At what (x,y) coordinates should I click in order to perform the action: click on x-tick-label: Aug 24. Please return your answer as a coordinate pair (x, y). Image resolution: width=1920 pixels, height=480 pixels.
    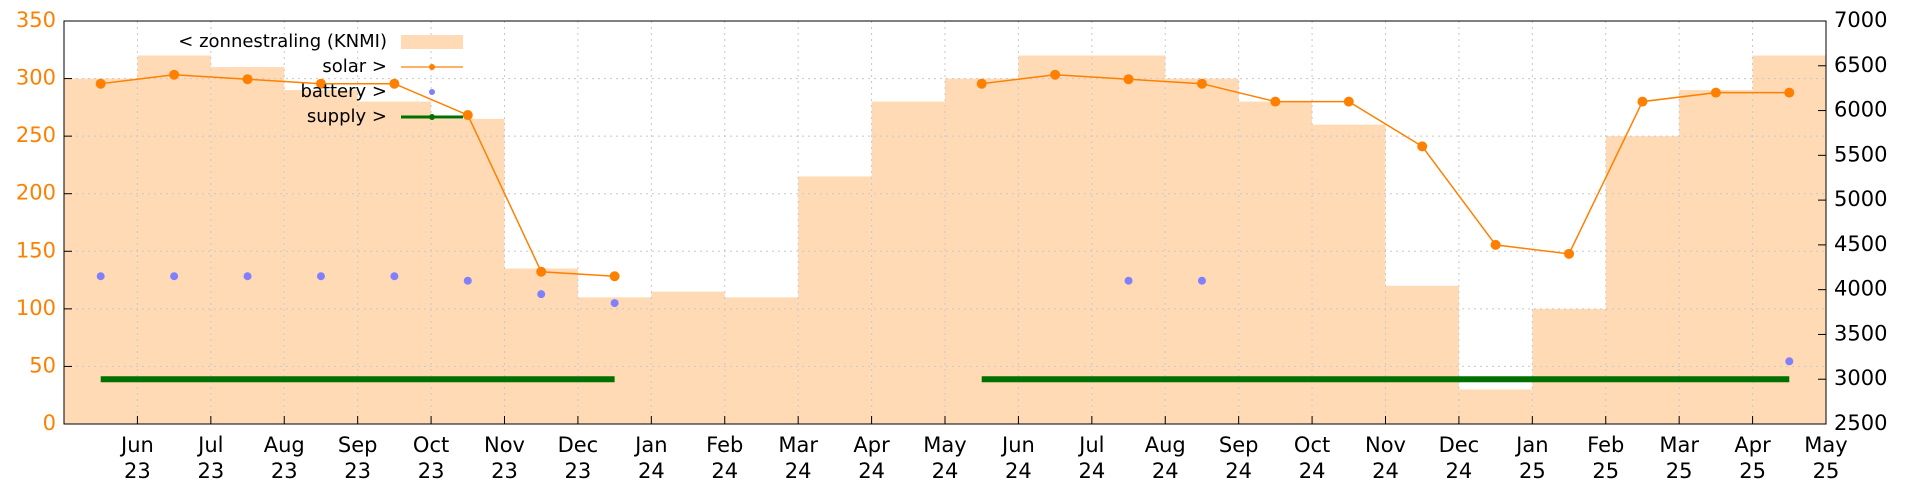
    Looking at the image, I should click on (1165, 456).